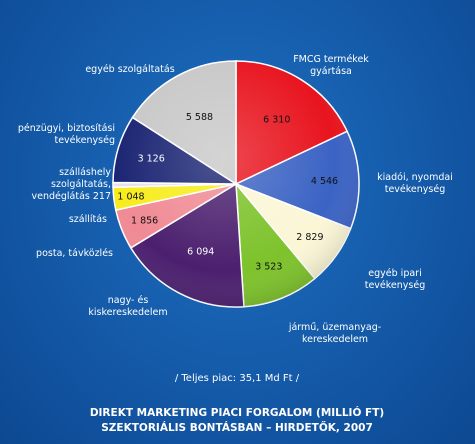 The width and height of the screenshot is (475, 444). What do you see at coordinates (129, 69) in the screenshot?
I see `slice-category-label: egyéb szolgáltatás` at bounding box center [129, 69].